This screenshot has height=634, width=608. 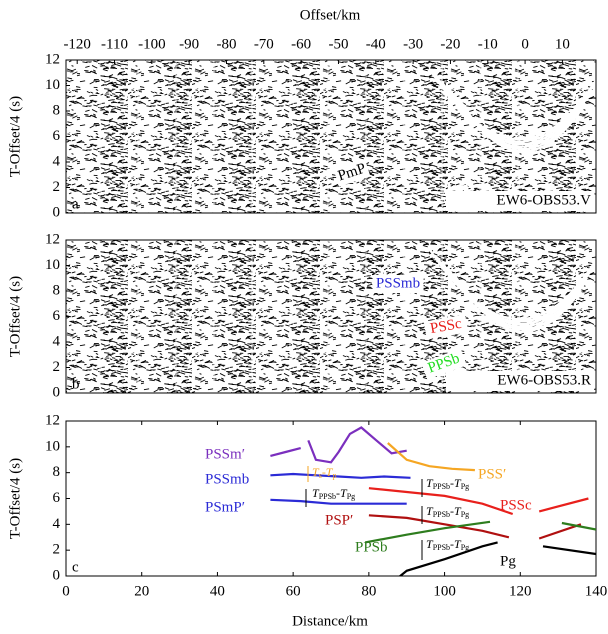 What do you see at coordinates (339, 520) in the screenshot?
I see `phase-label: PSP′` at bounding box center [339, 520].